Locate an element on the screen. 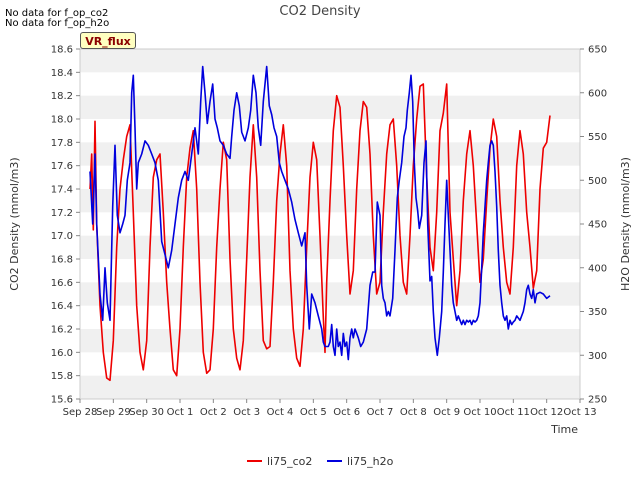 The image size is (640, 480). x-tick-label: Oct 6 is located at coordinates (346, 412).